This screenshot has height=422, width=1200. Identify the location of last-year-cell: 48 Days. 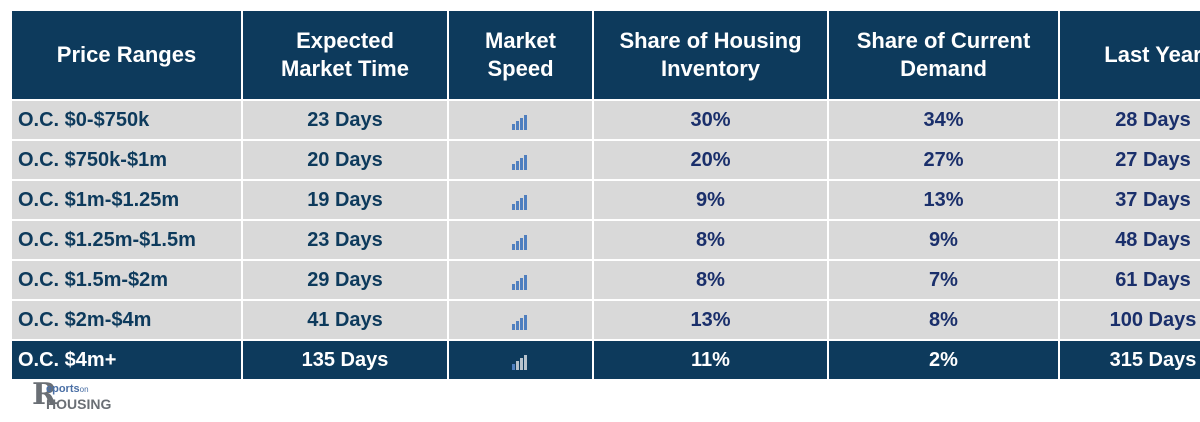
(1129, 240).